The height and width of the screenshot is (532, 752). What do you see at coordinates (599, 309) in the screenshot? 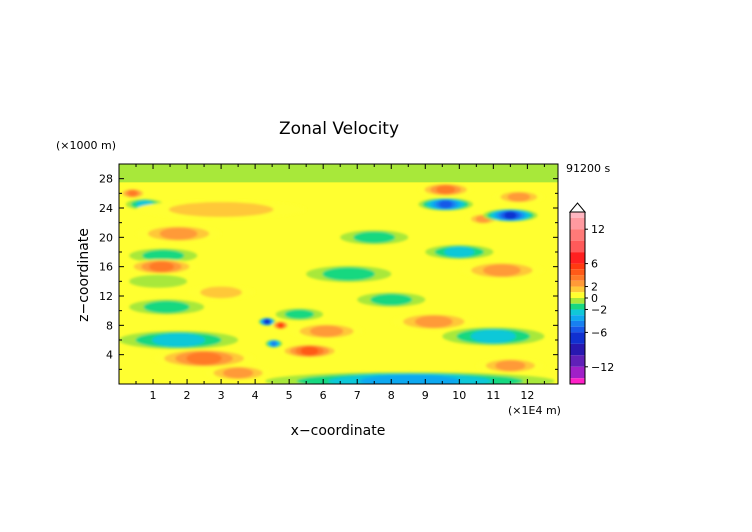
I see `colorbar-label: −2` at bounding box center [599, 309].